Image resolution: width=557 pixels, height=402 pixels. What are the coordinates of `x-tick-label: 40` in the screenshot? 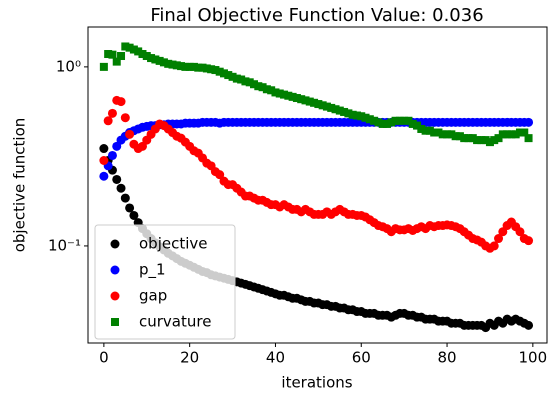 It's located at (275, 358).